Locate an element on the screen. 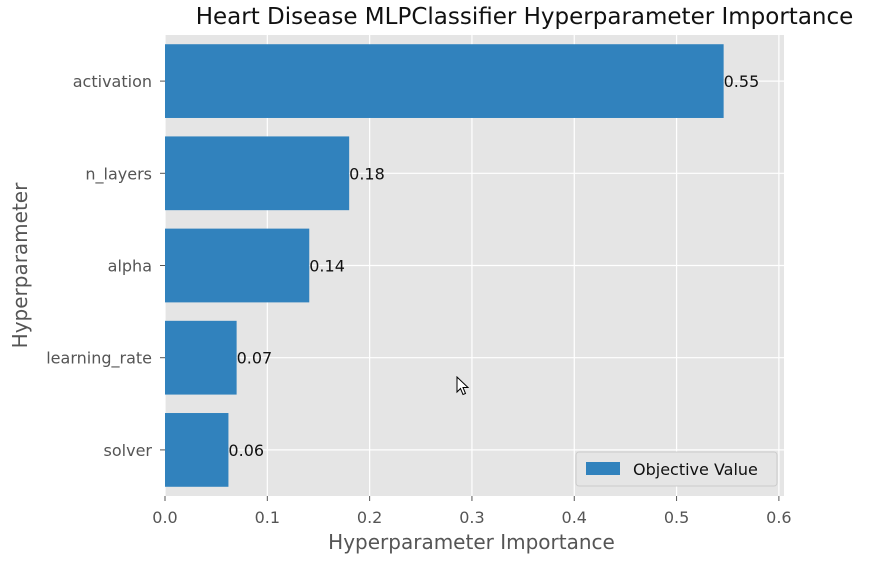 The image size is (892, 562). bar-n_layers is located at coordinates (257, 173).